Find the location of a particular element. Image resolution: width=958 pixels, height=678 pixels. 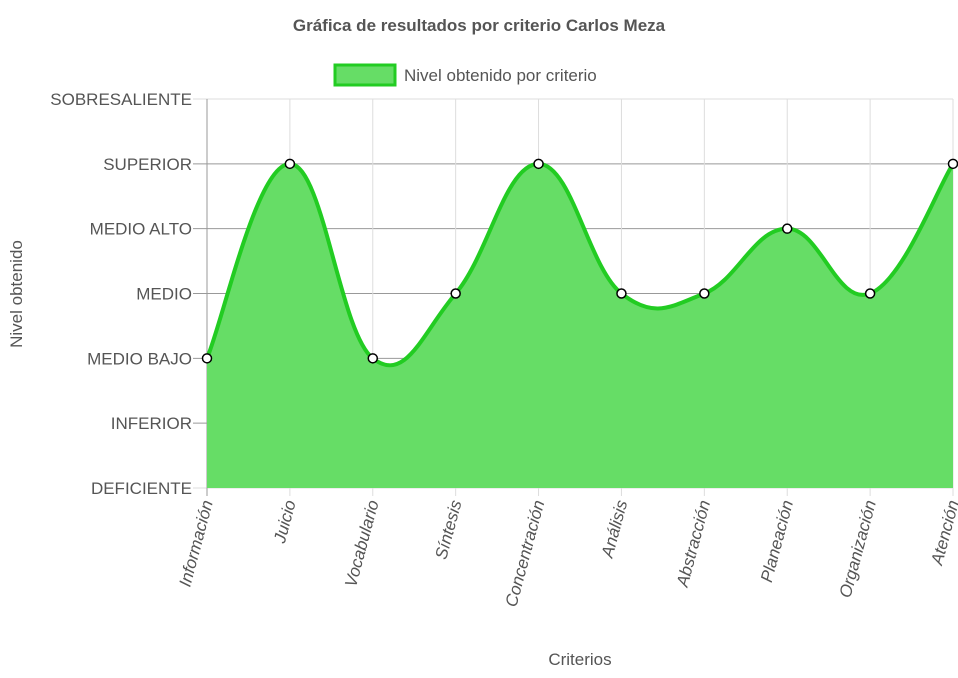

x-axis-title: Criterios is located at coordinates (579, 659).